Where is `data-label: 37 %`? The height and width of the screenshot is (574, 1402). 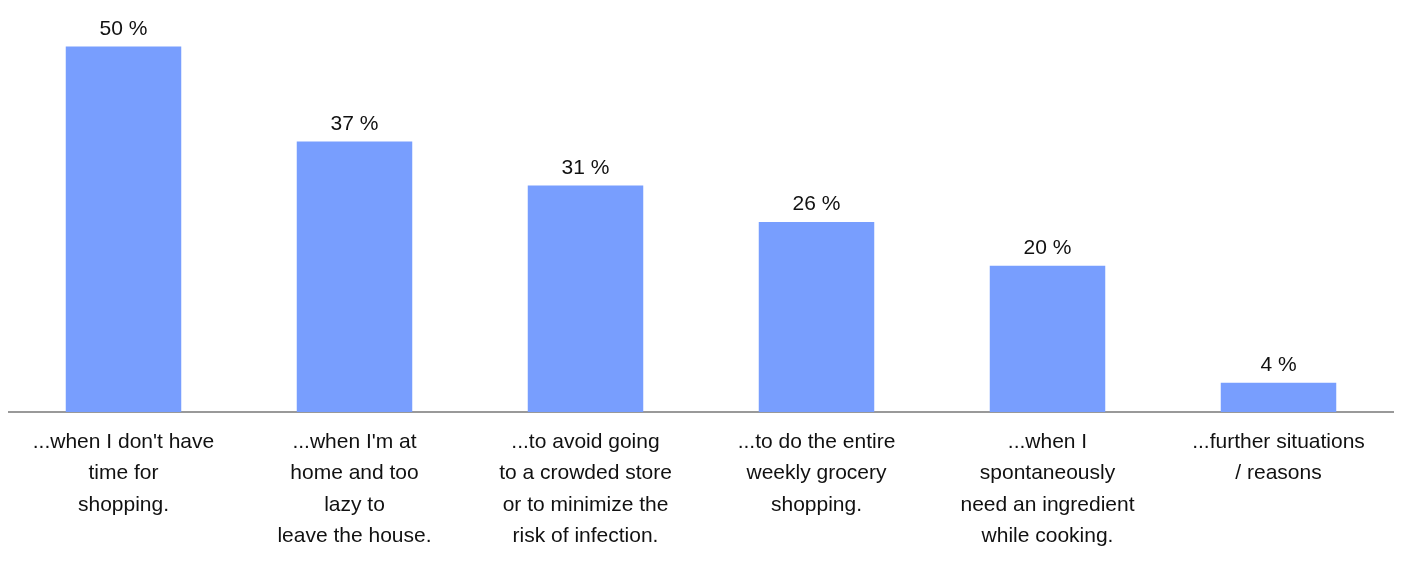 data-label: 37 % is located at coordinates (354, 122).